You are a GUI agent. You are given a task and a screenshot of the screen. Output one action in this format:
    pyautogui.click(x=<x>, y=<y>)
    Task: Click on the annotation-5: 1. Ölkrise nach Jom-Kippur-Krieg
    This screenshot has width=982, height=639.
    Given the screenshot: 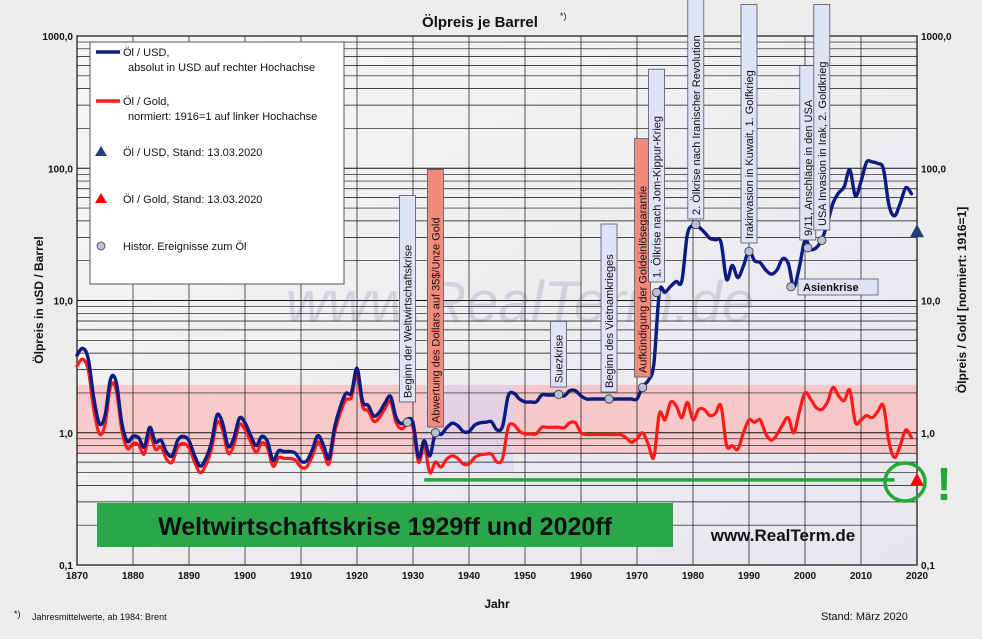 What is the action you would take?
    pyautogui.click(x=656, y=175)
    